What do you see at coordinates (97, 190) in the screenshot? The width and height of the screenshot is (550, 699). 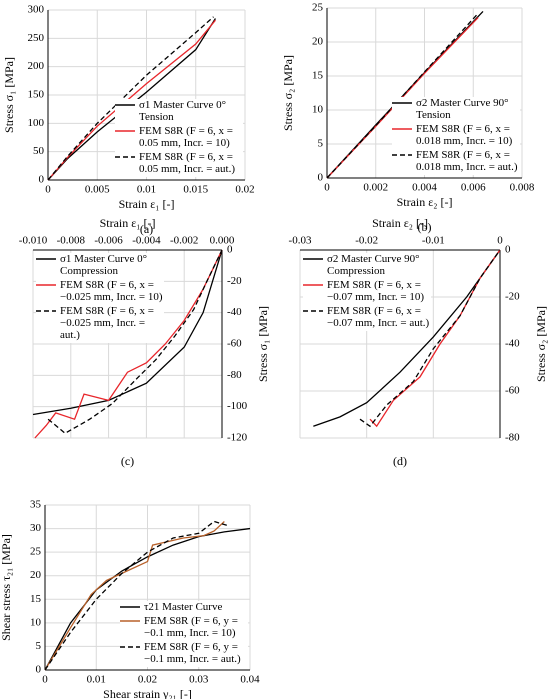 I see `x-tick-label: 0.005` at bounding box center [97, 190].